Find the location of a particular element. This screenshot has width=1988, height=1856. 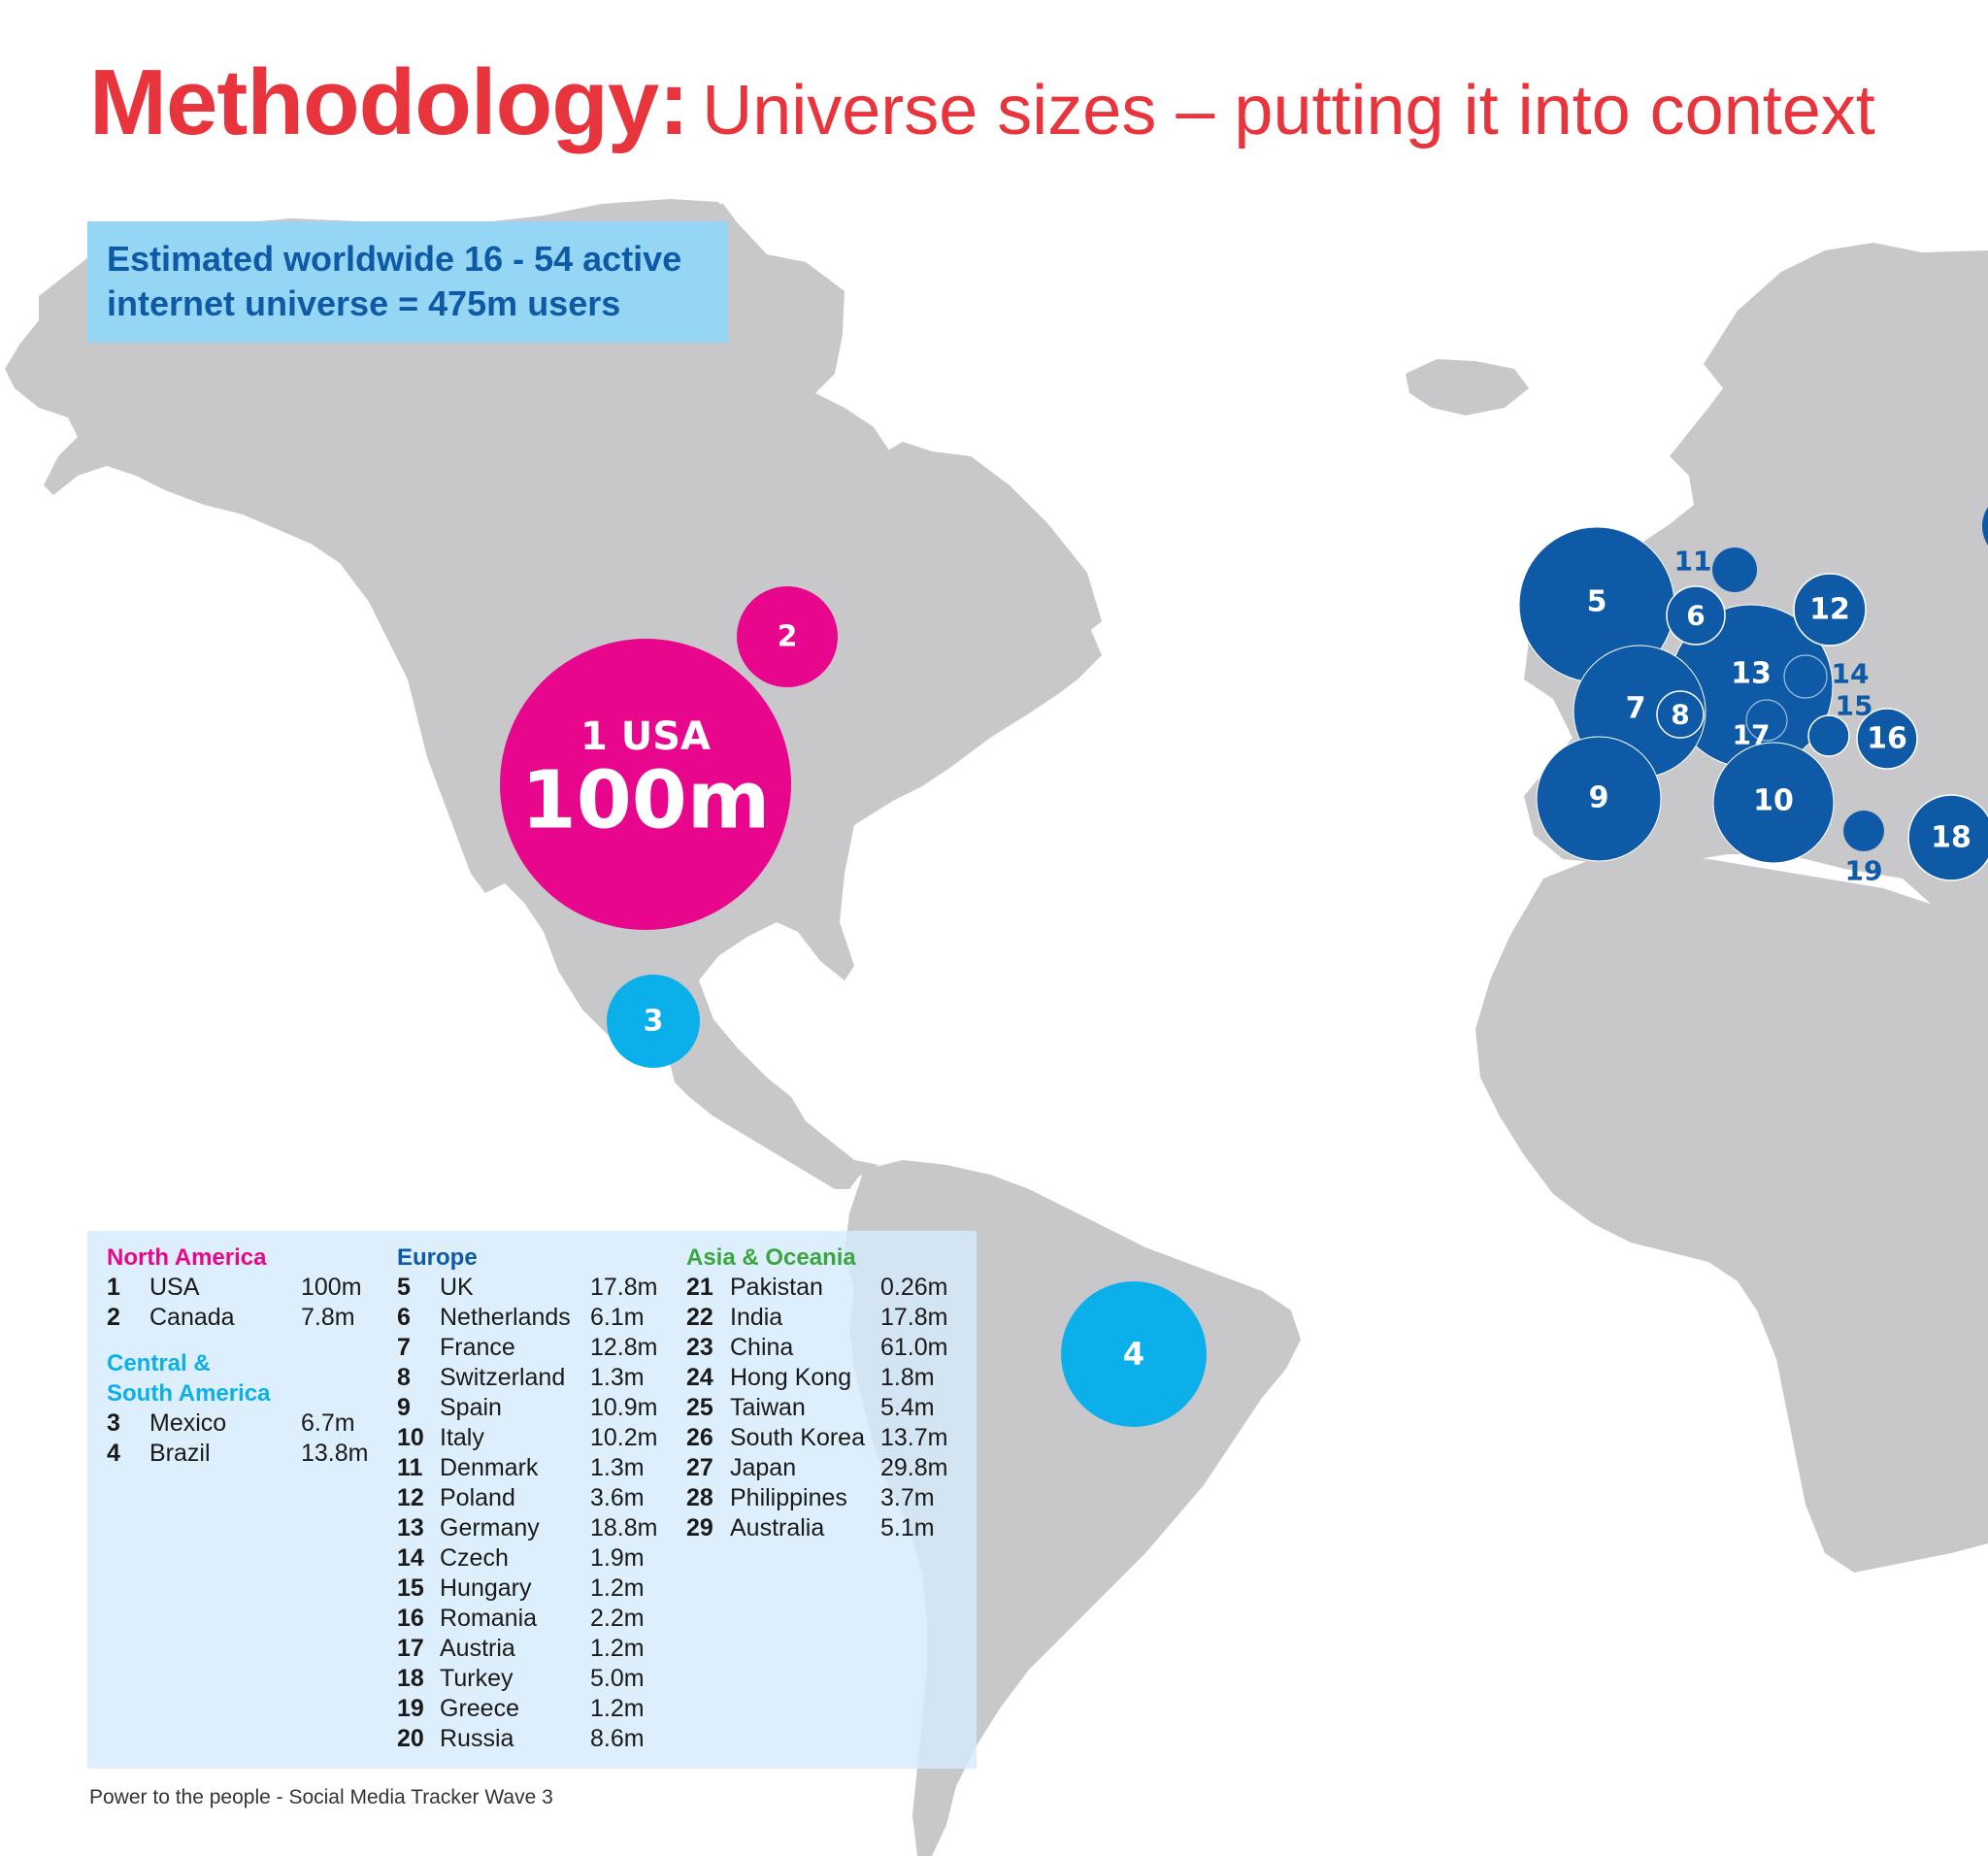

legend-row: 1 USA 100m is located at coordinates (243, 1288).